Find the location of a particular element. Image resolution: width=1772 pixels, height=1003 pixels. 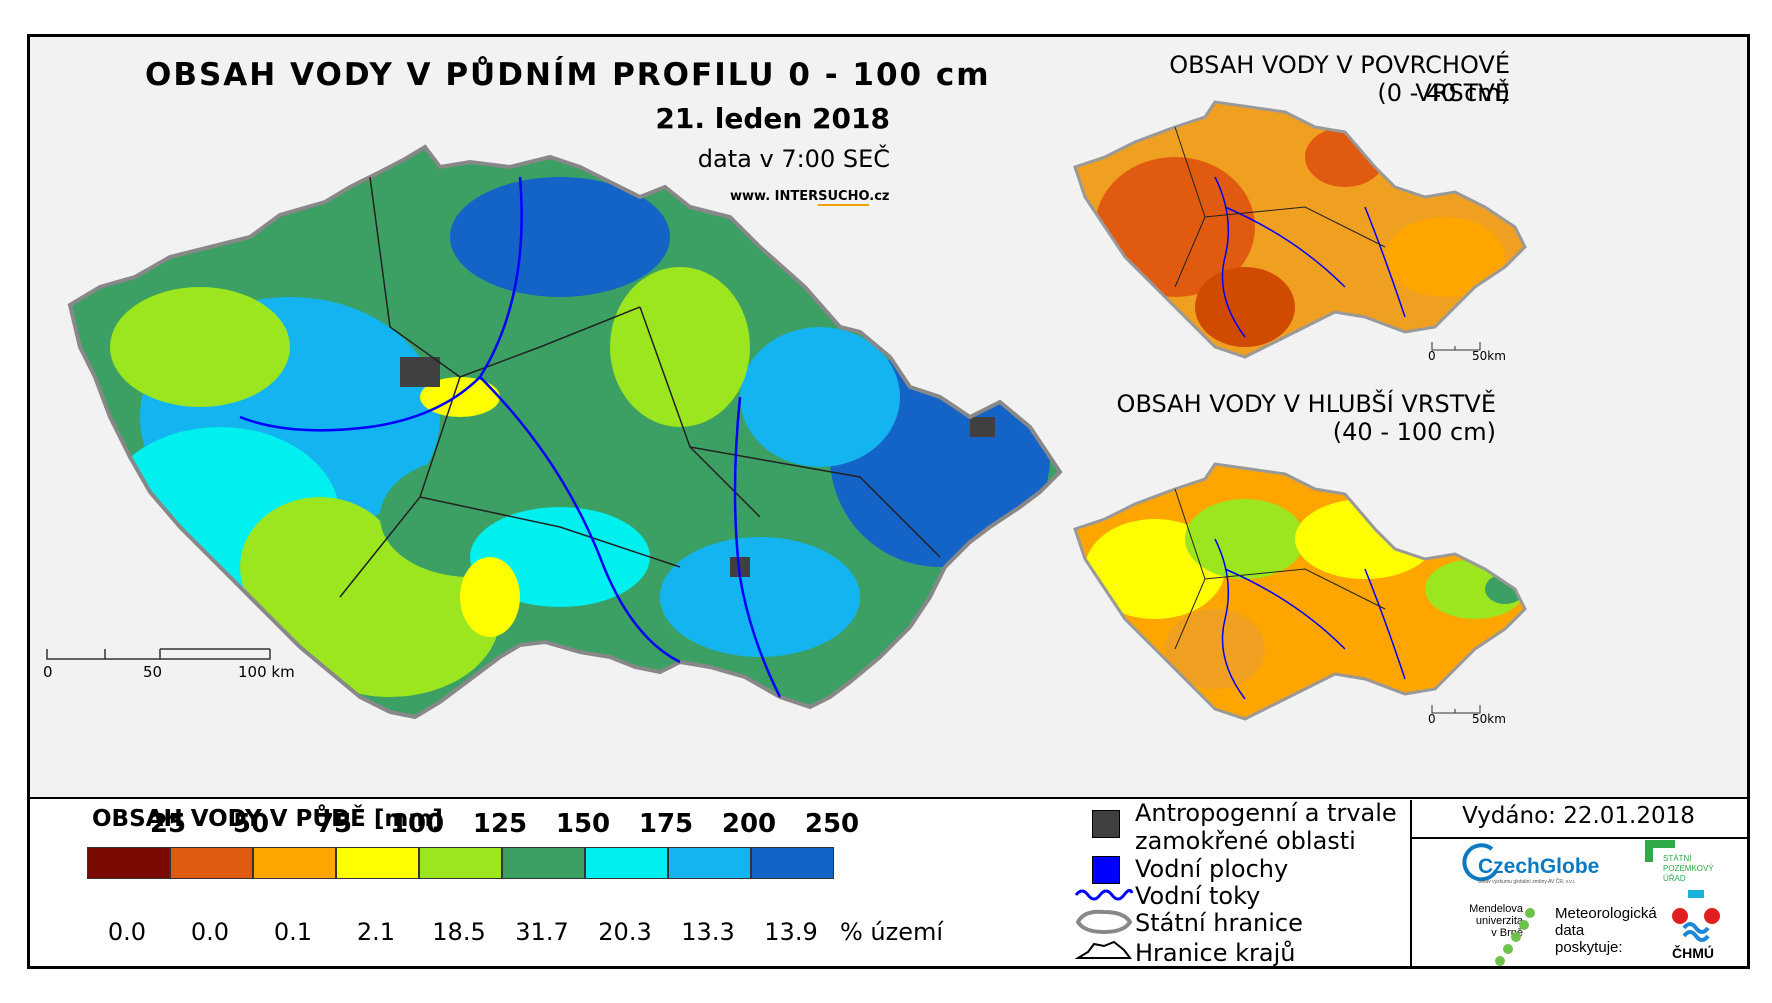

meteo-provider-label: Meteorologická data poskytuje: is located at coordinates (1606, 930).